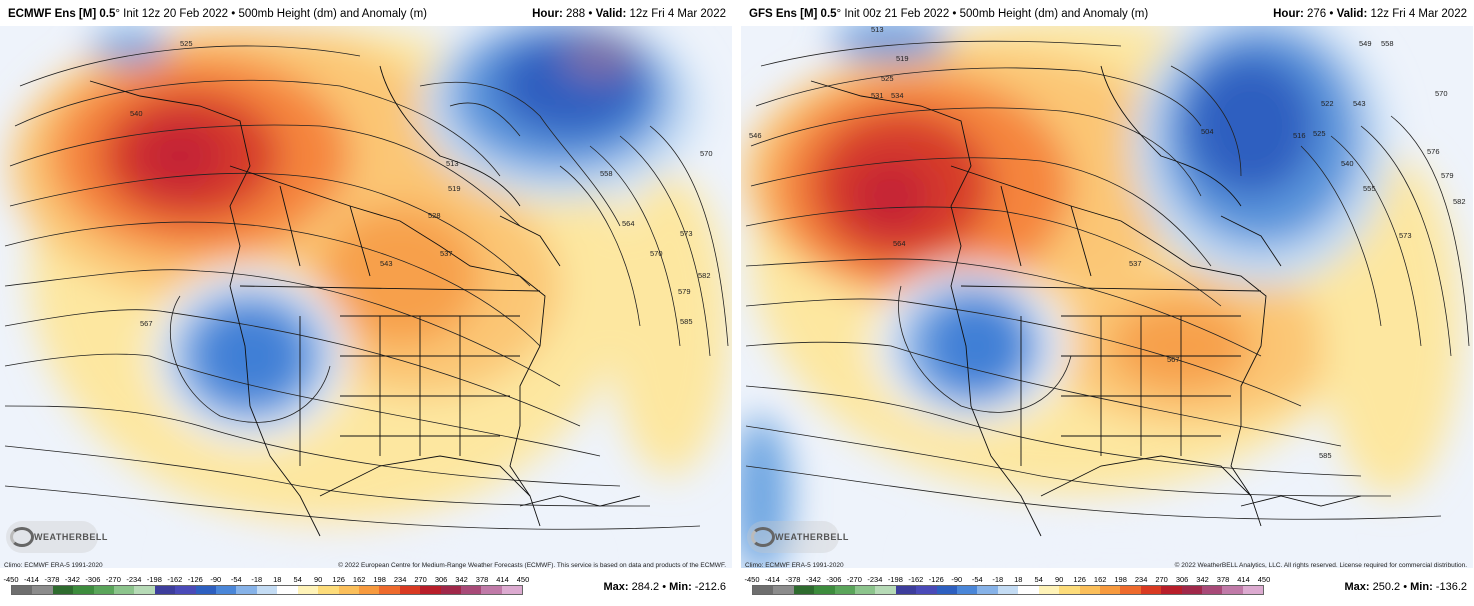 The image size is (1474, 606). Describe the element at coordinates (1182, 579) in the screenshot. I see `colorbar-tick-label: 306` at that location.